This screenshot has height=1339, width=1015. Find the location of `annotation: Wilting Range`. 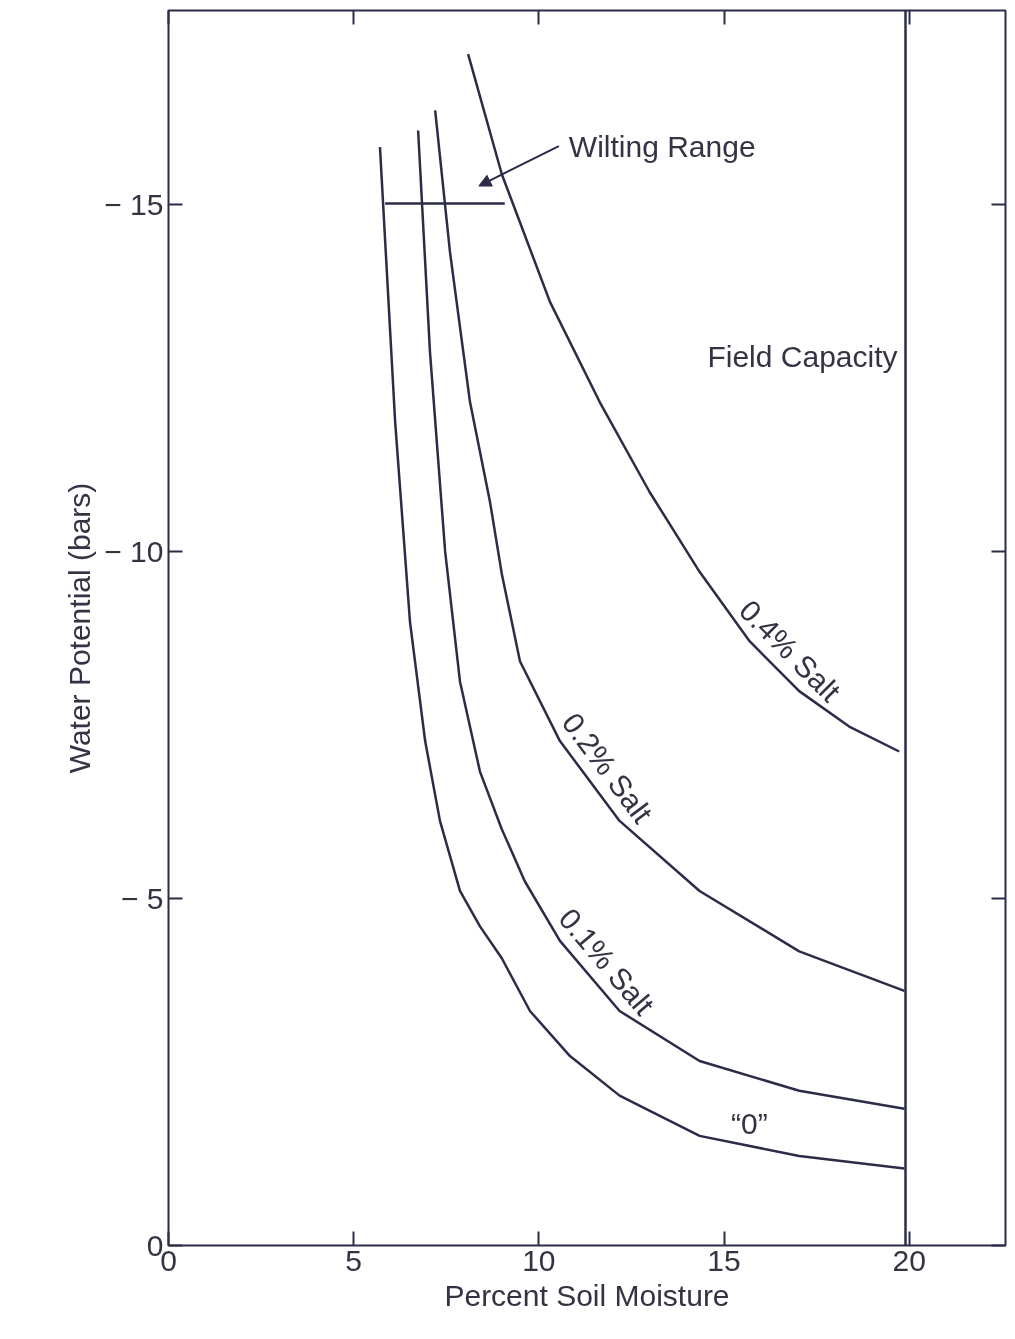

annotation: Wilting Range is located at coordinates (662, 146).